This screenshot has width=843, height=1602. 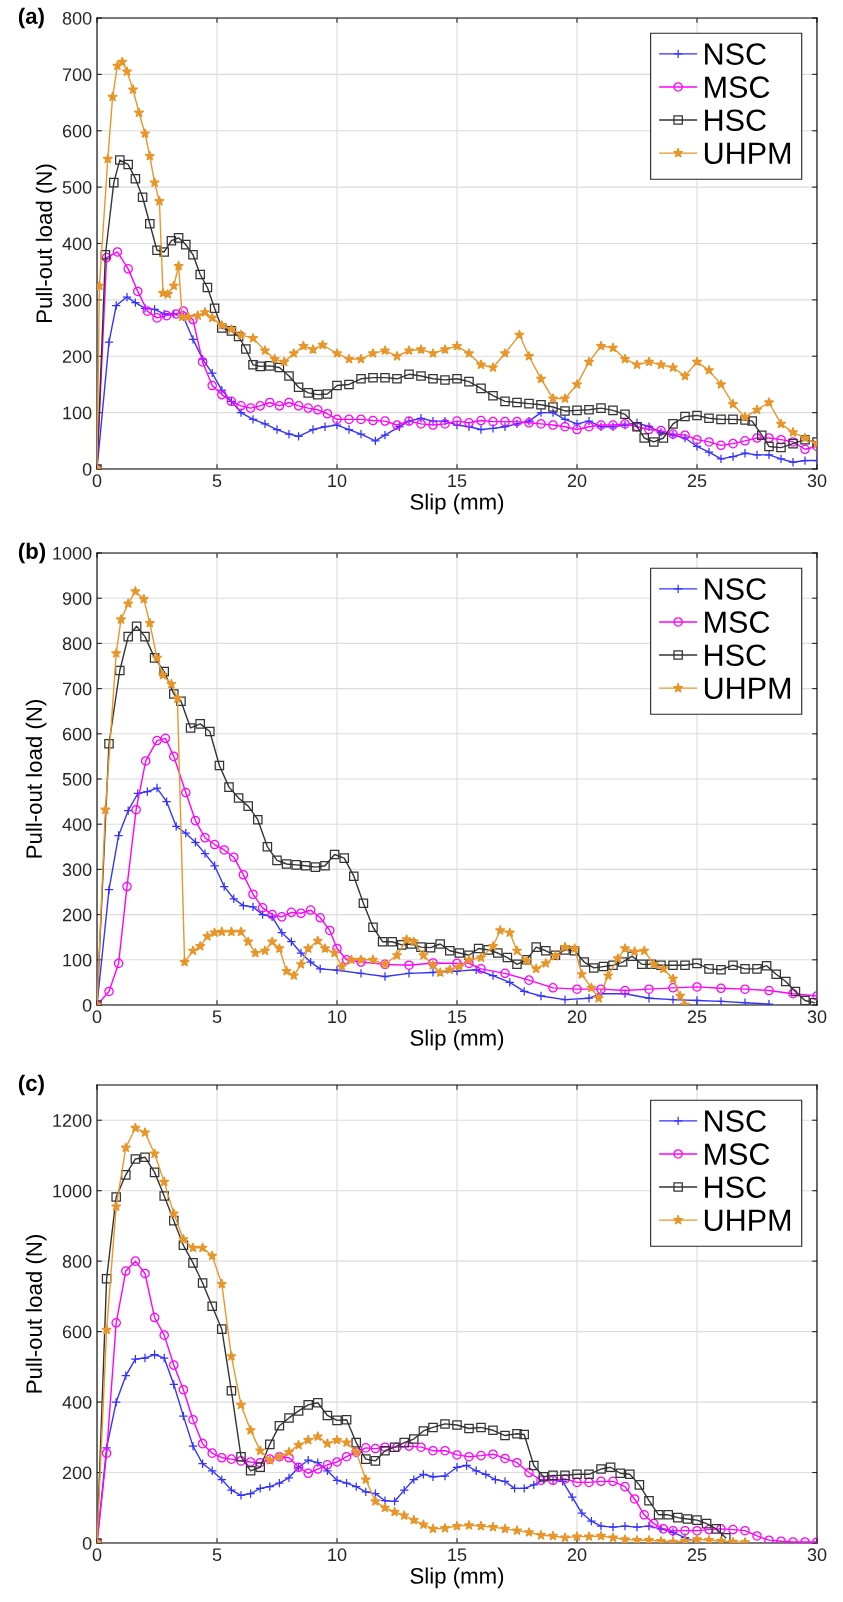 What do you see at coordinates (32, 553) in the screenshot?
I see `chart-title: (b)` at bounding box center [32, 553].